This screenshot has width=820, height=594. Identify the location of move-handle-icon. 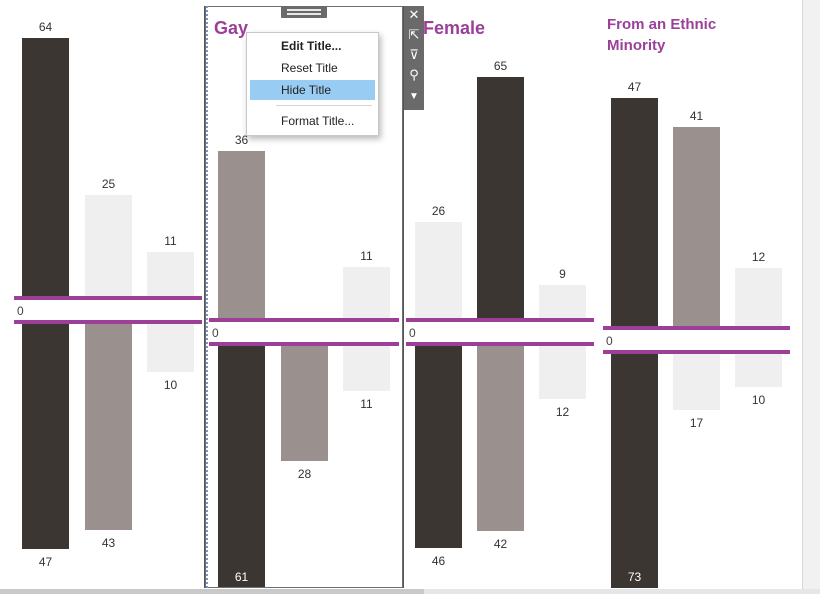
(304, 12).